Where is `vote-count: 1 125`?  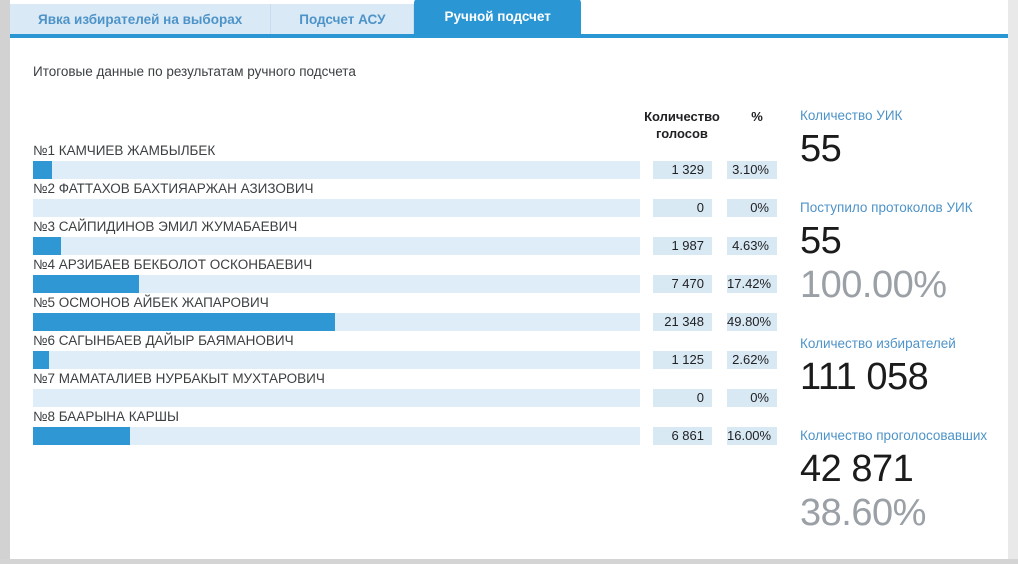 vote-count: 1 125 is located at coordinates (682, 360).